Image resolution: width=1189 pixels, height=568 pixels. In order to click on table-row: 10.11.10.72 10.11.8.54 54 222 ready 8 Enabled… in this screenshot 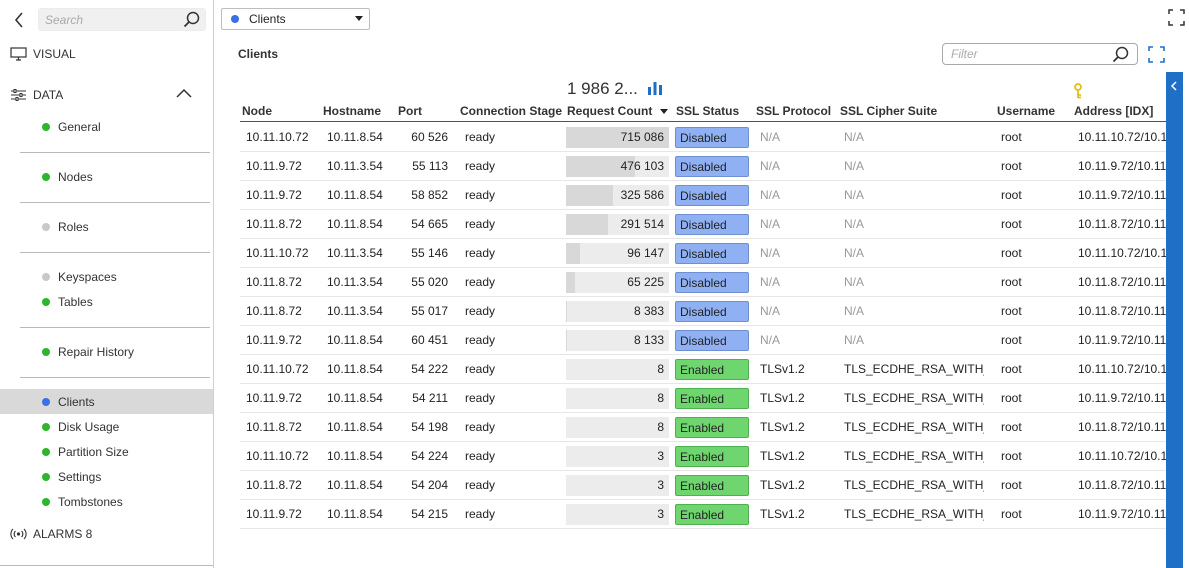, I will do `click(703, 369)`.